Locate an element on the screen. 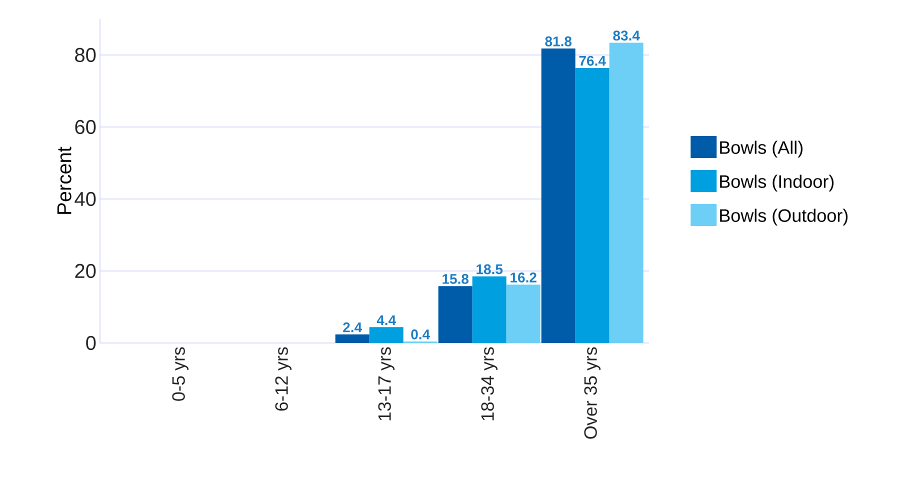 Image resolution: width=904 pixels, height=485 pixels. x-tick-label: Over 35 yrs is located at coordinates (592, 393).